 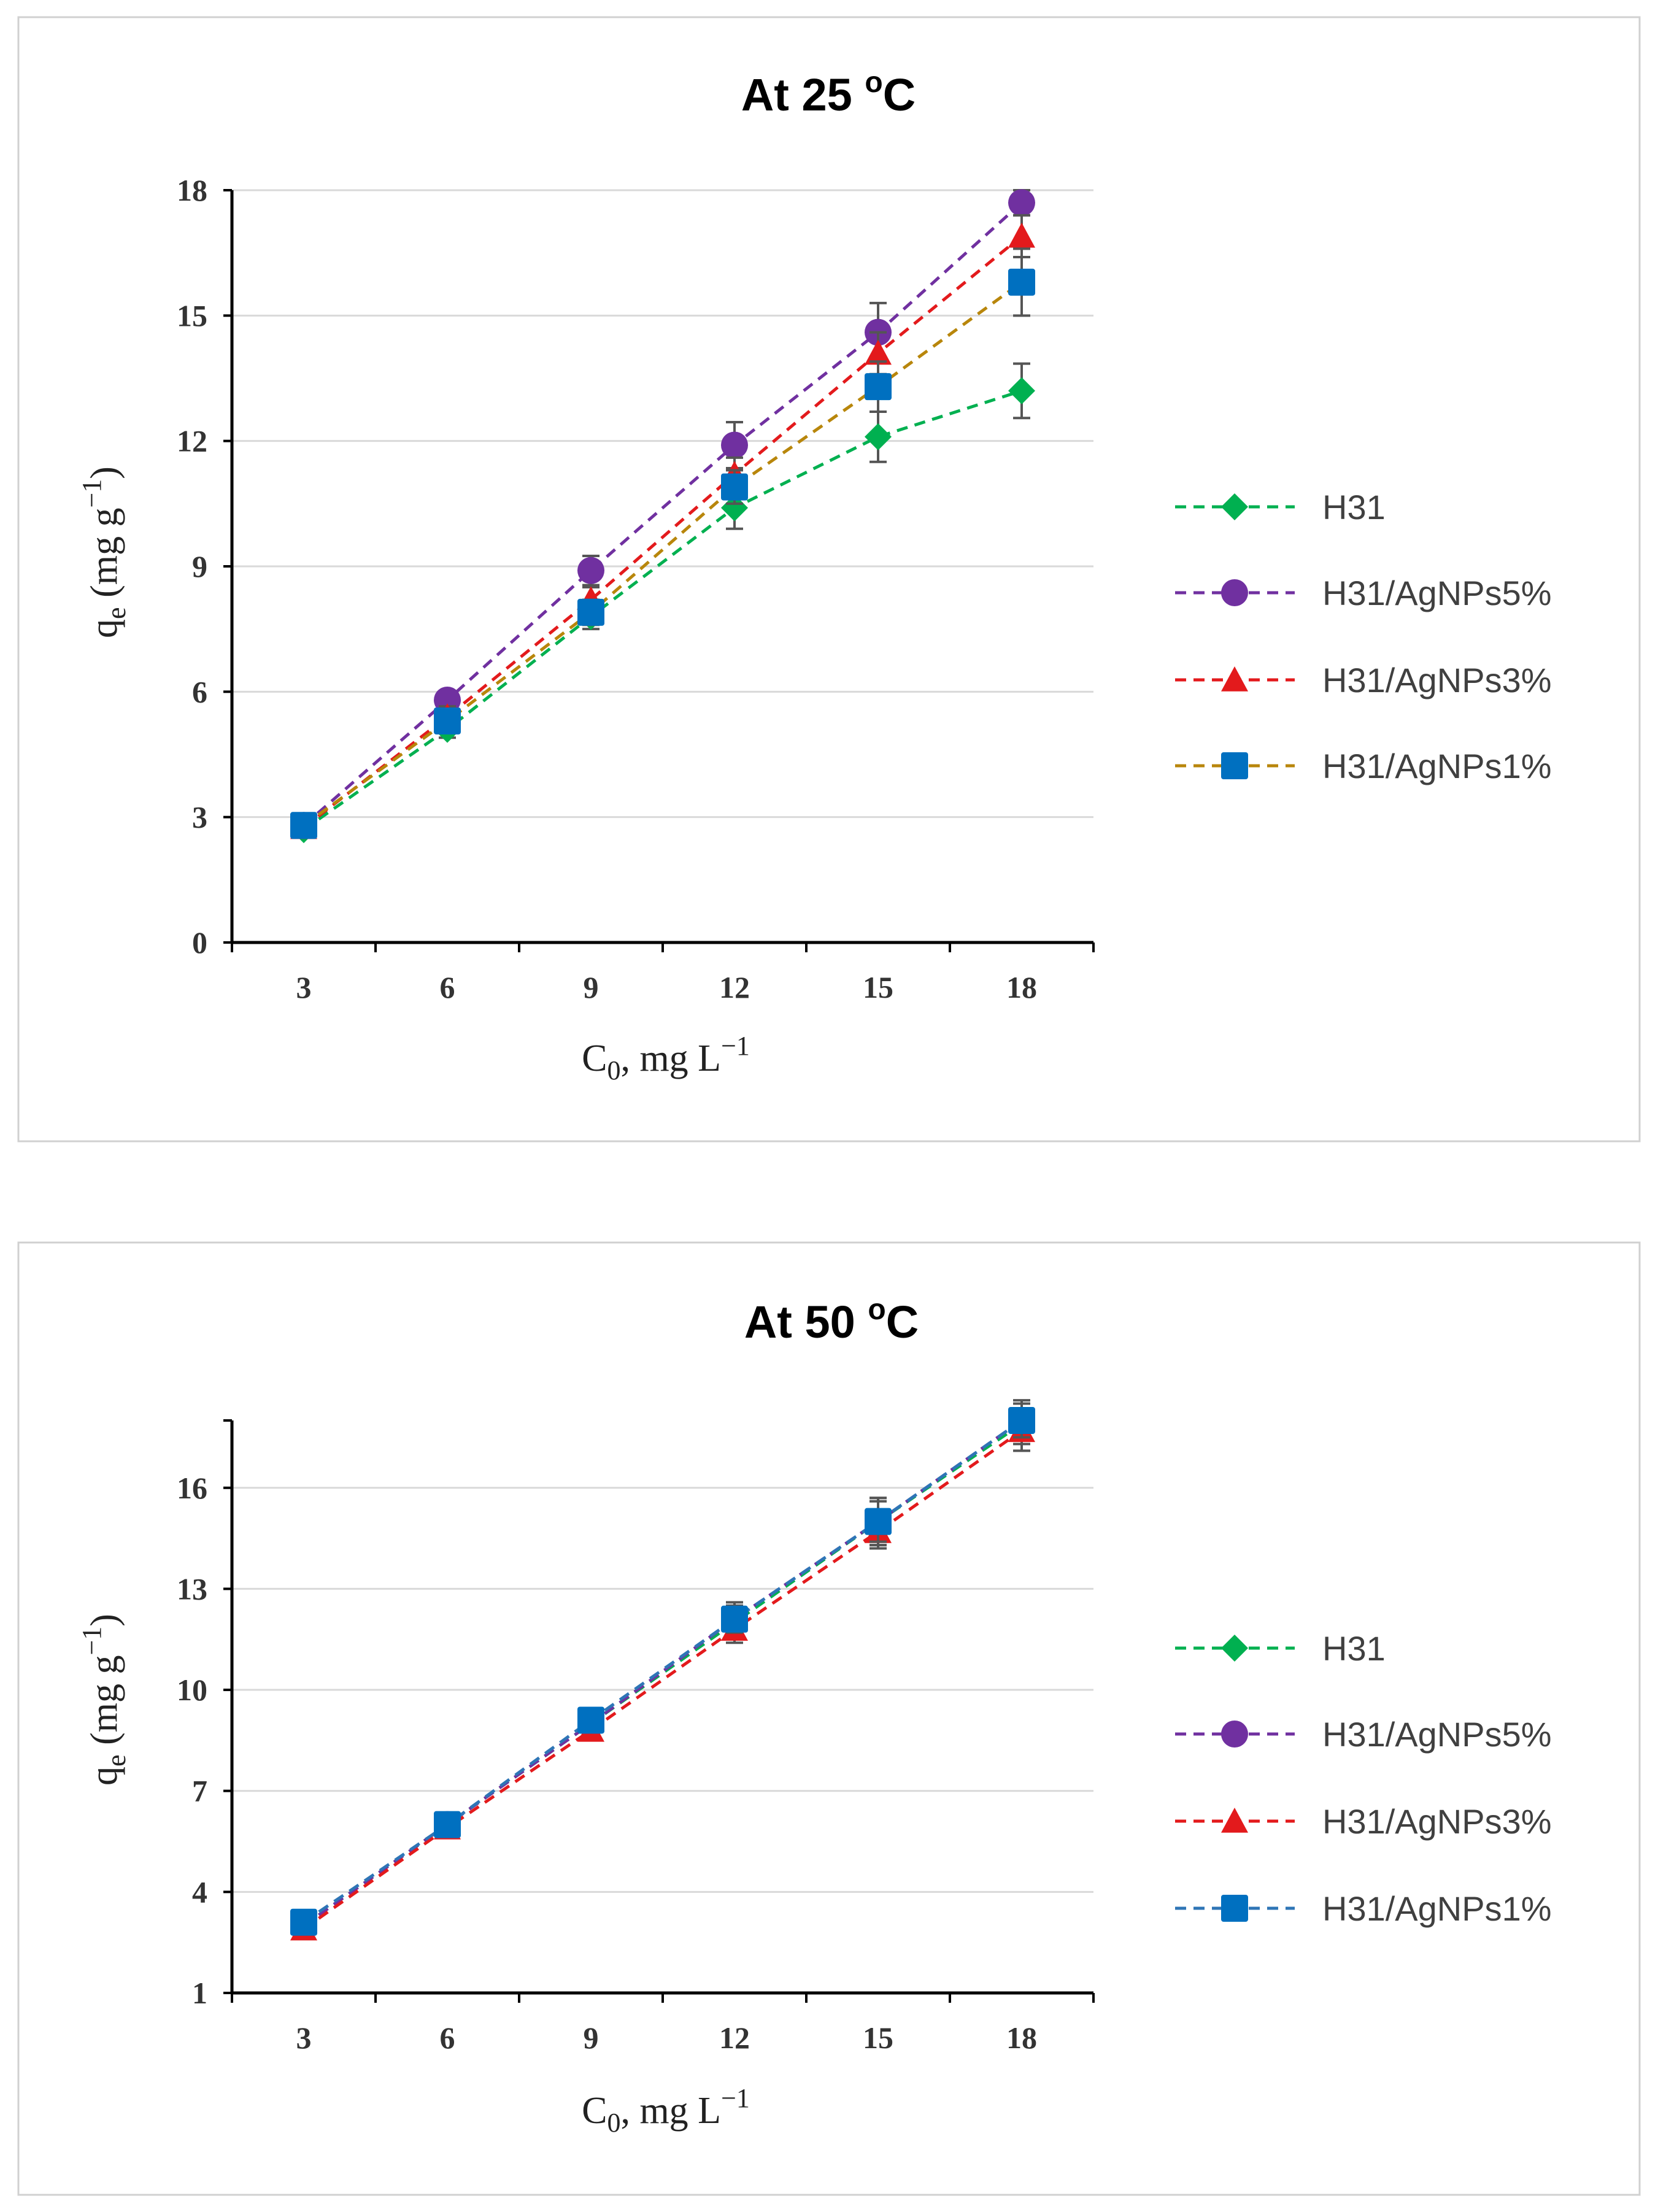 What do you see at coordinates (199, 1892) in the screenshot?
I see `y-tick-label: 4` at bounding box center [199, 1892].